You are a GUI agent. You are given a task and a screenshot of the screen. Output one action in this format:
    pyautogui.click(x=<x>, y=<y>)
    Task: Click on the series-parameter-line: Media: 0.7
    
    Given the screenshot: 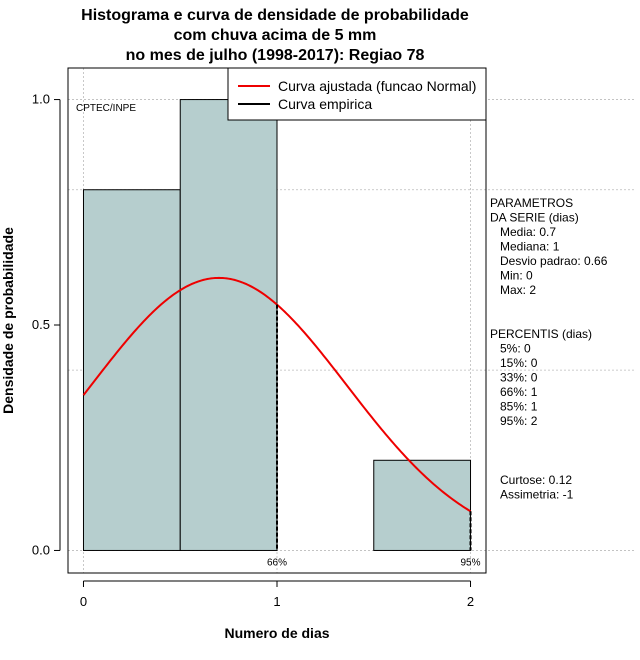 What is the action you would take?
    pyautogui.click(x=523, y=232)
    